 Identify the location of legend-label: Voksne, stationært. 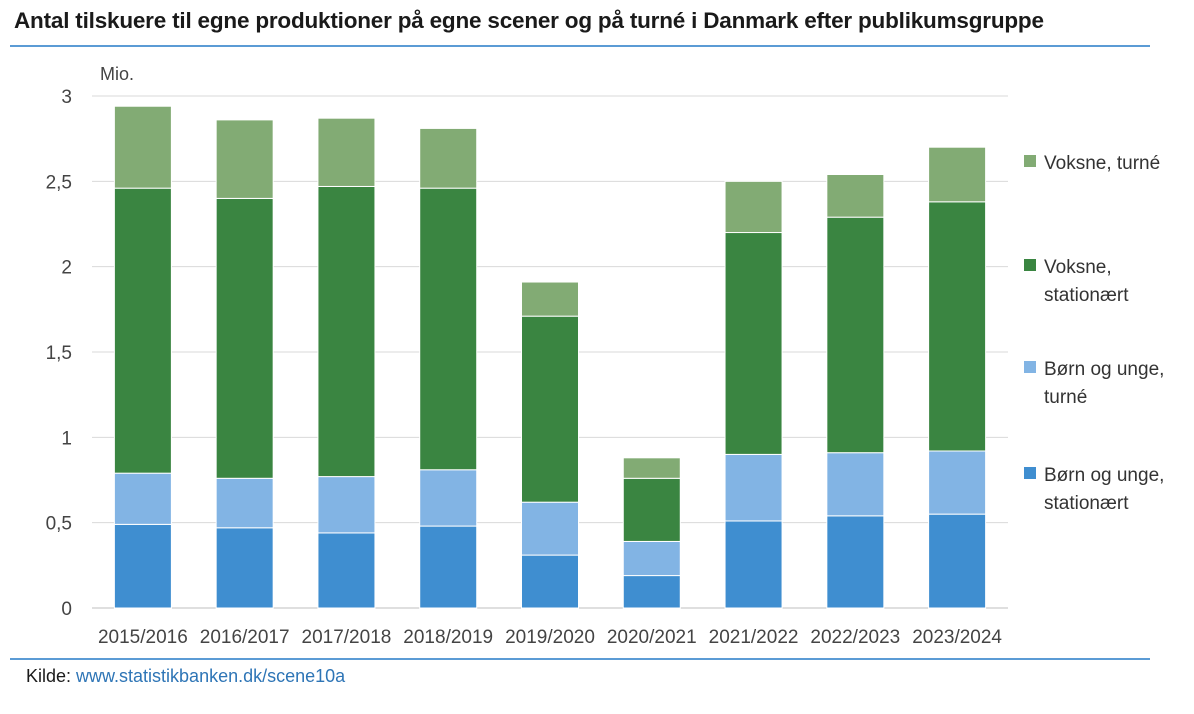
(1086, 281).